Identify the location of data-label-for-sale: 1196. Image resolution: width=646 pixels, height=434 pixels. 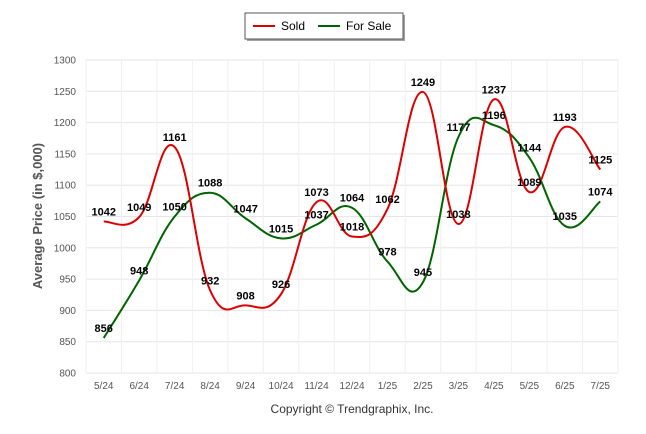
(494, 116).